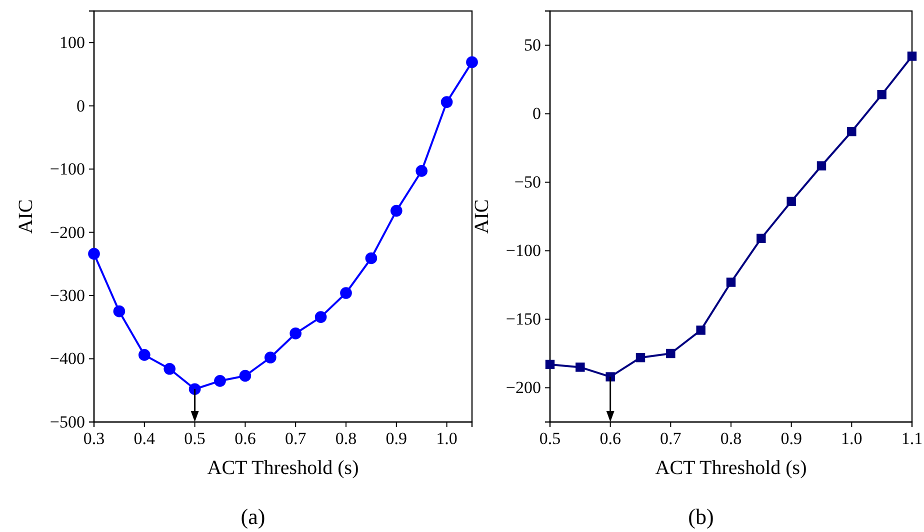  I want to click on text: (b), so click(701, 516).